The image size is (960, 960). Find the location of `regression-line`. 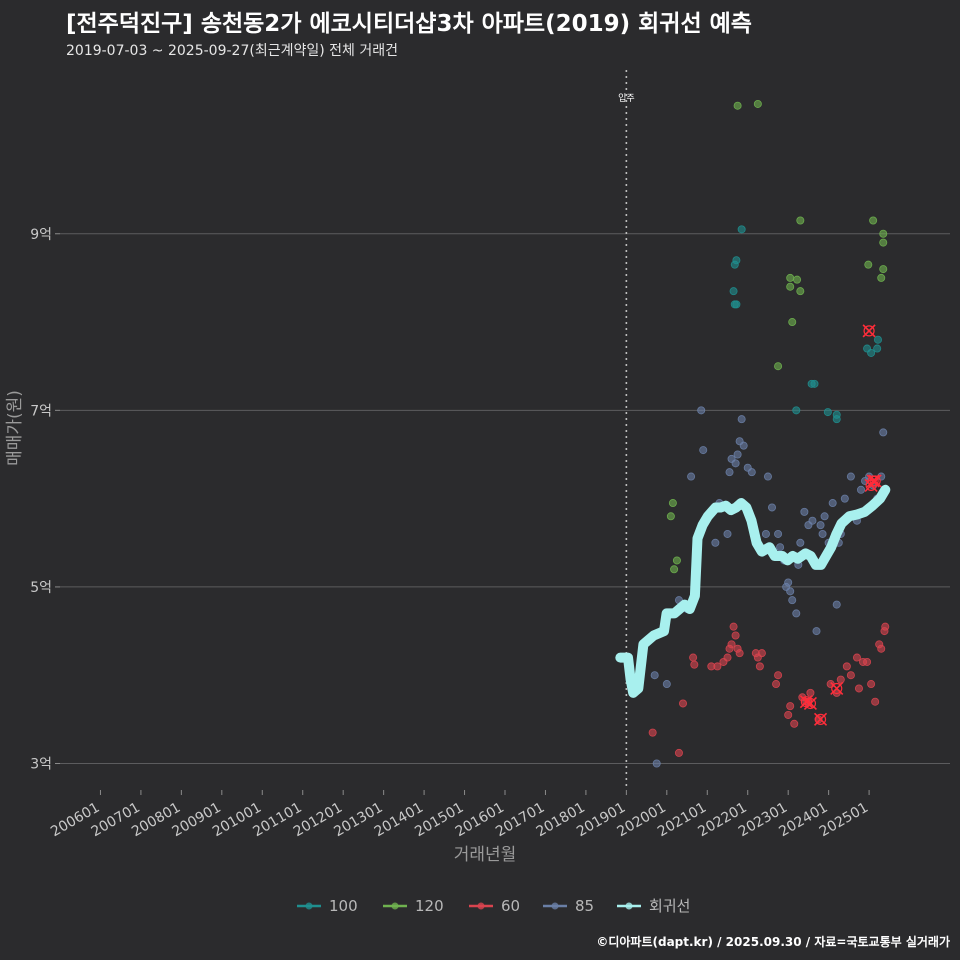

regression-line is located at coordinates (753, 591).